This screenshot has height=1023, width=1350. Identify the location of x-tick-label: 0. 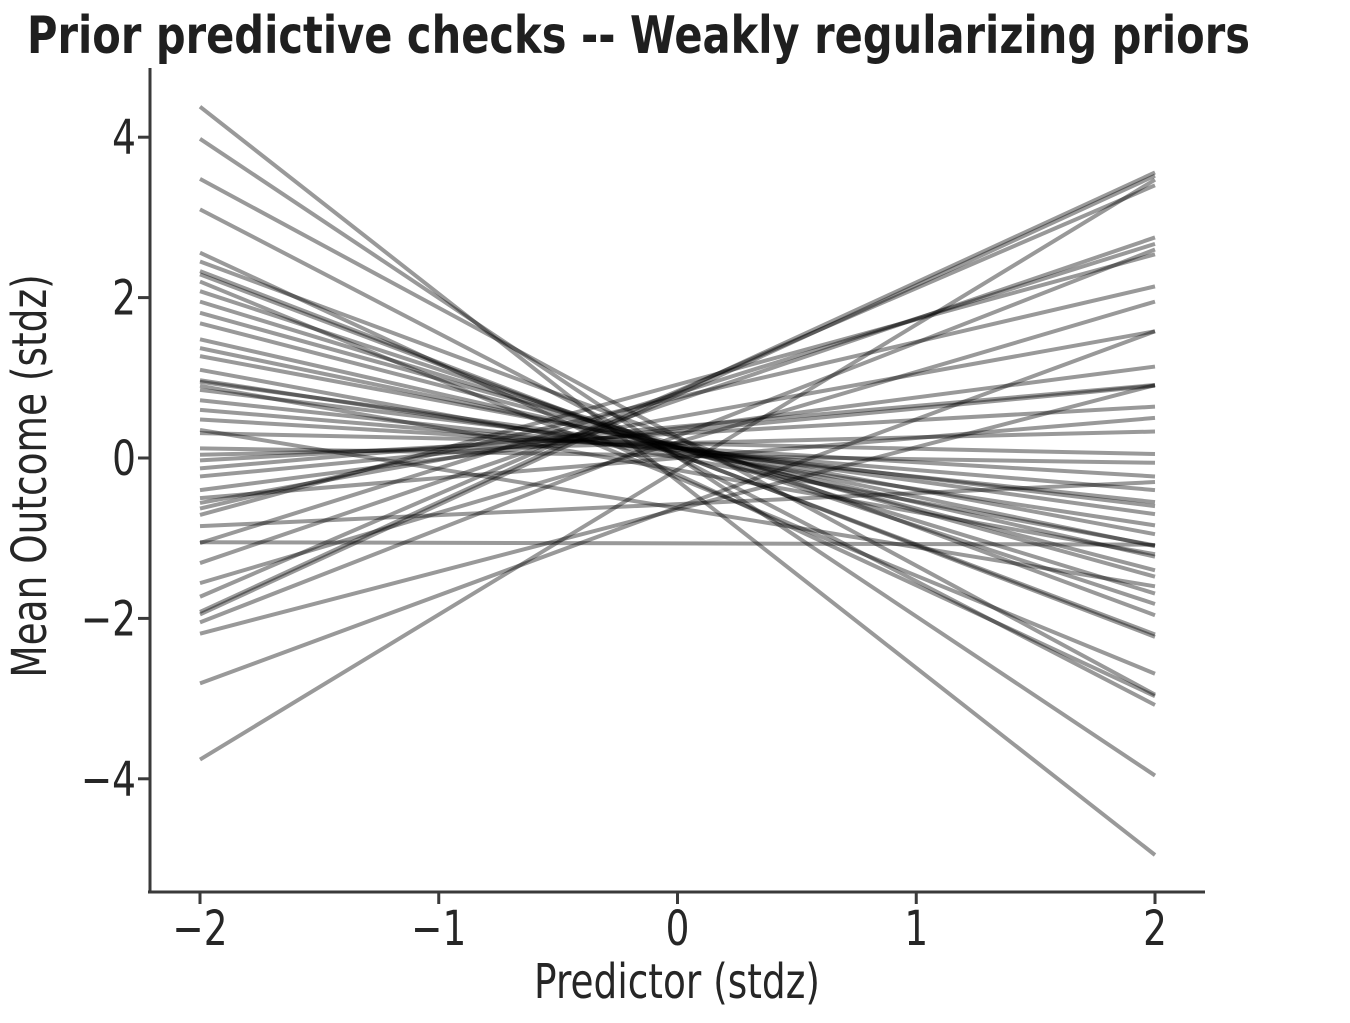
(678, 930).